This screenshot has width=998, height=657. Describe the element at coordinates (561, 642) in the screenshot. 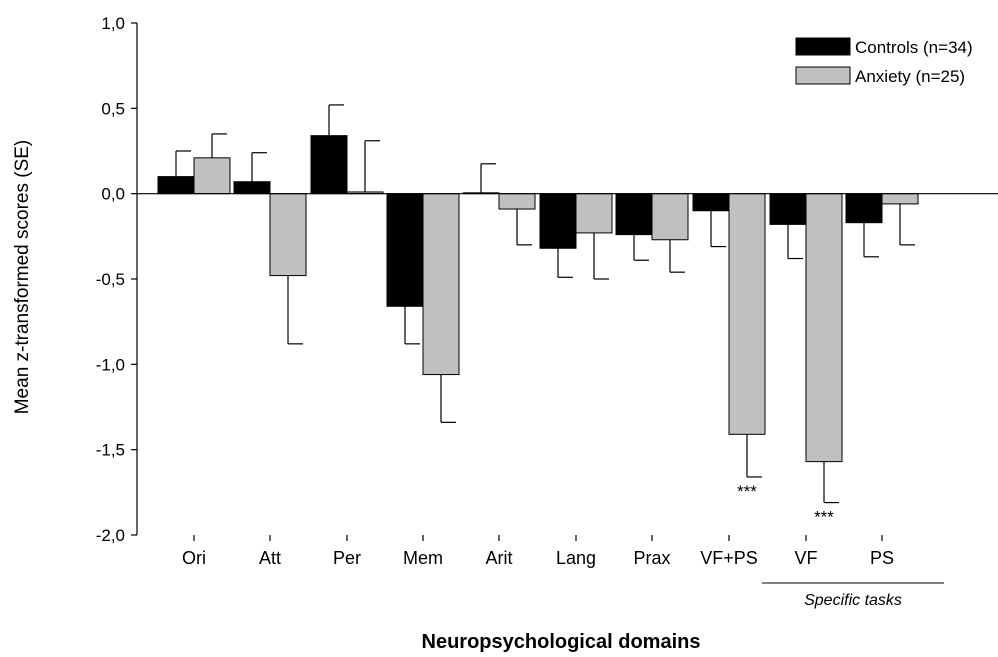

I see `x-axis-label: Neuropsychological domains` at that location.